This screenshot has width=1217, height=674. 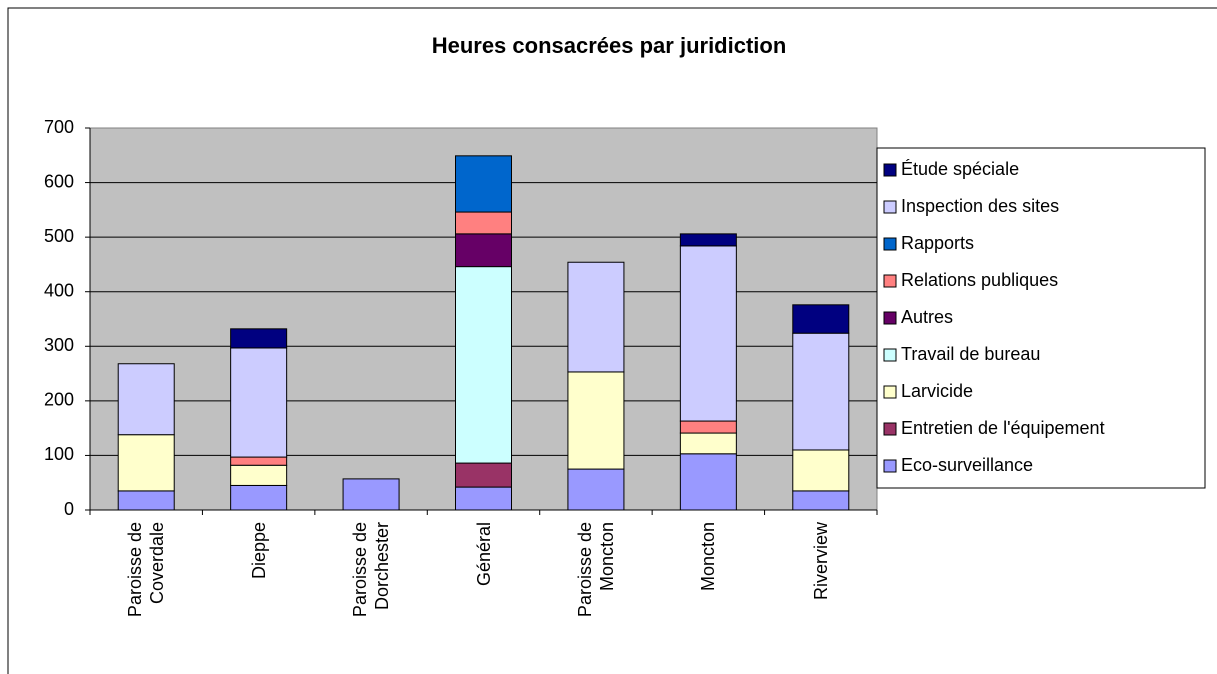 What do you see at coordinates (980, 206) in the screenshot?
I see `legend-label: Inspection des sites` at bounding box center [980, 206].